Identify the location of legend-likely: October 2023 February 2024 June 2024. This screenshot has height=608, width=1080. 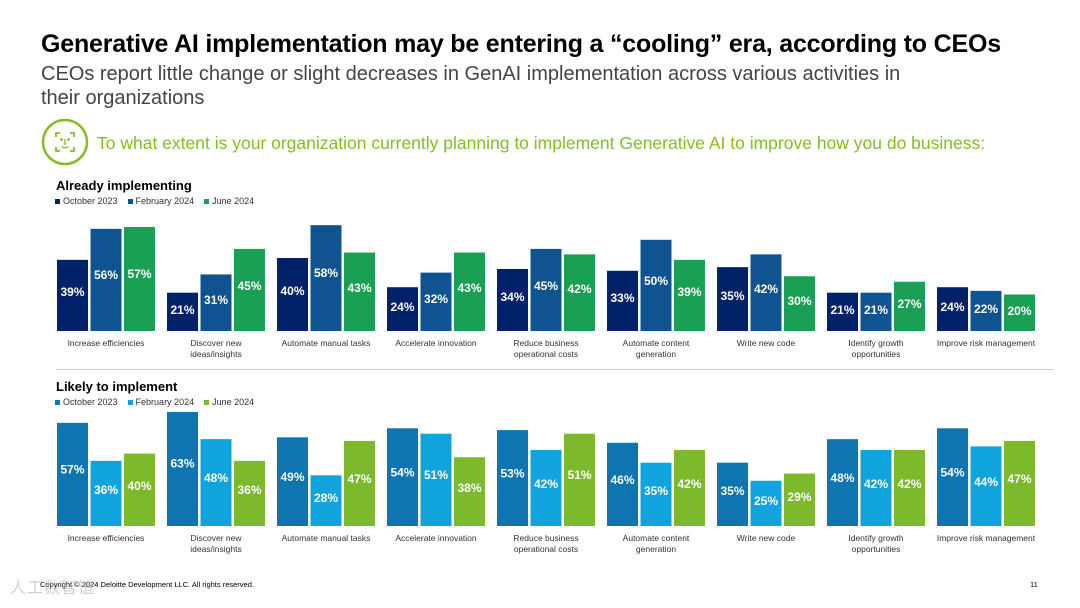
(154, 402).